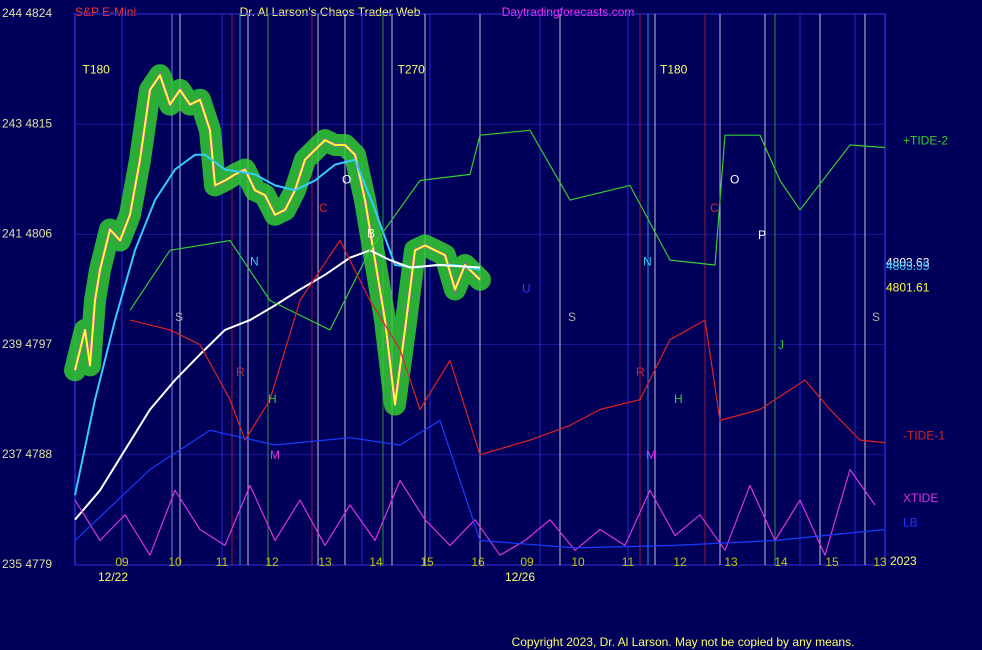  What do you see at coordinates (113, 577) in the screenshot?
I see `date-label: 12/22` at bounding box center [113, 577].